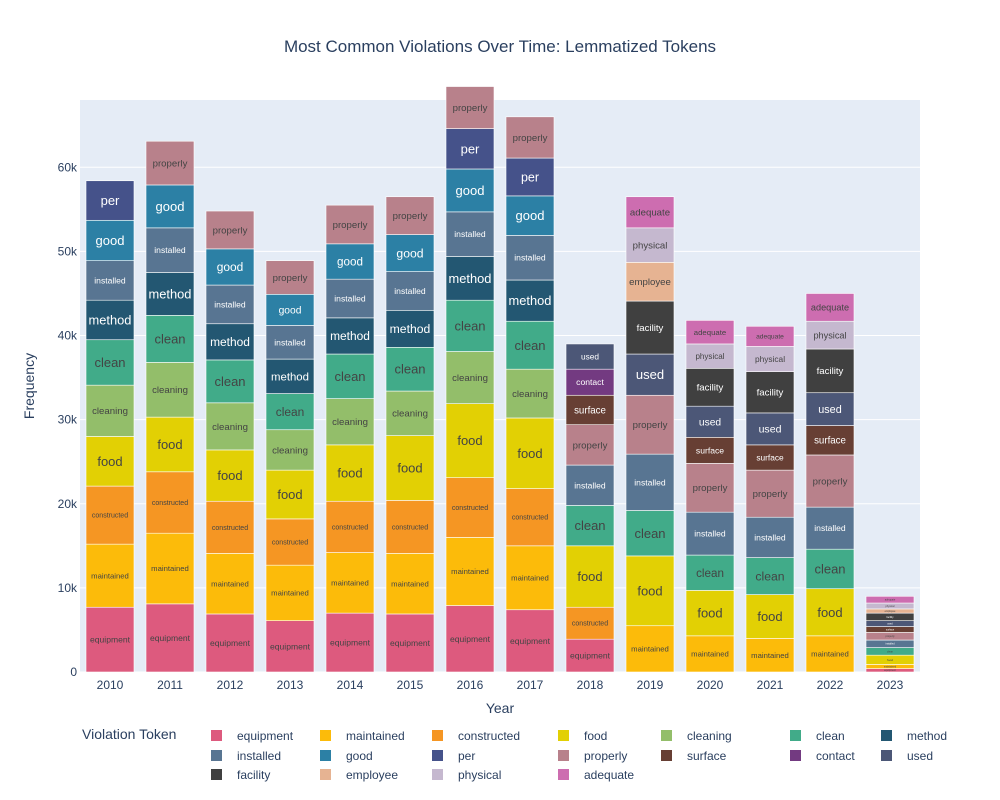  Describe the element at coordinates (696, 736) in the screenshot. I see `legend-item-cleaning: cleaning` at that location.